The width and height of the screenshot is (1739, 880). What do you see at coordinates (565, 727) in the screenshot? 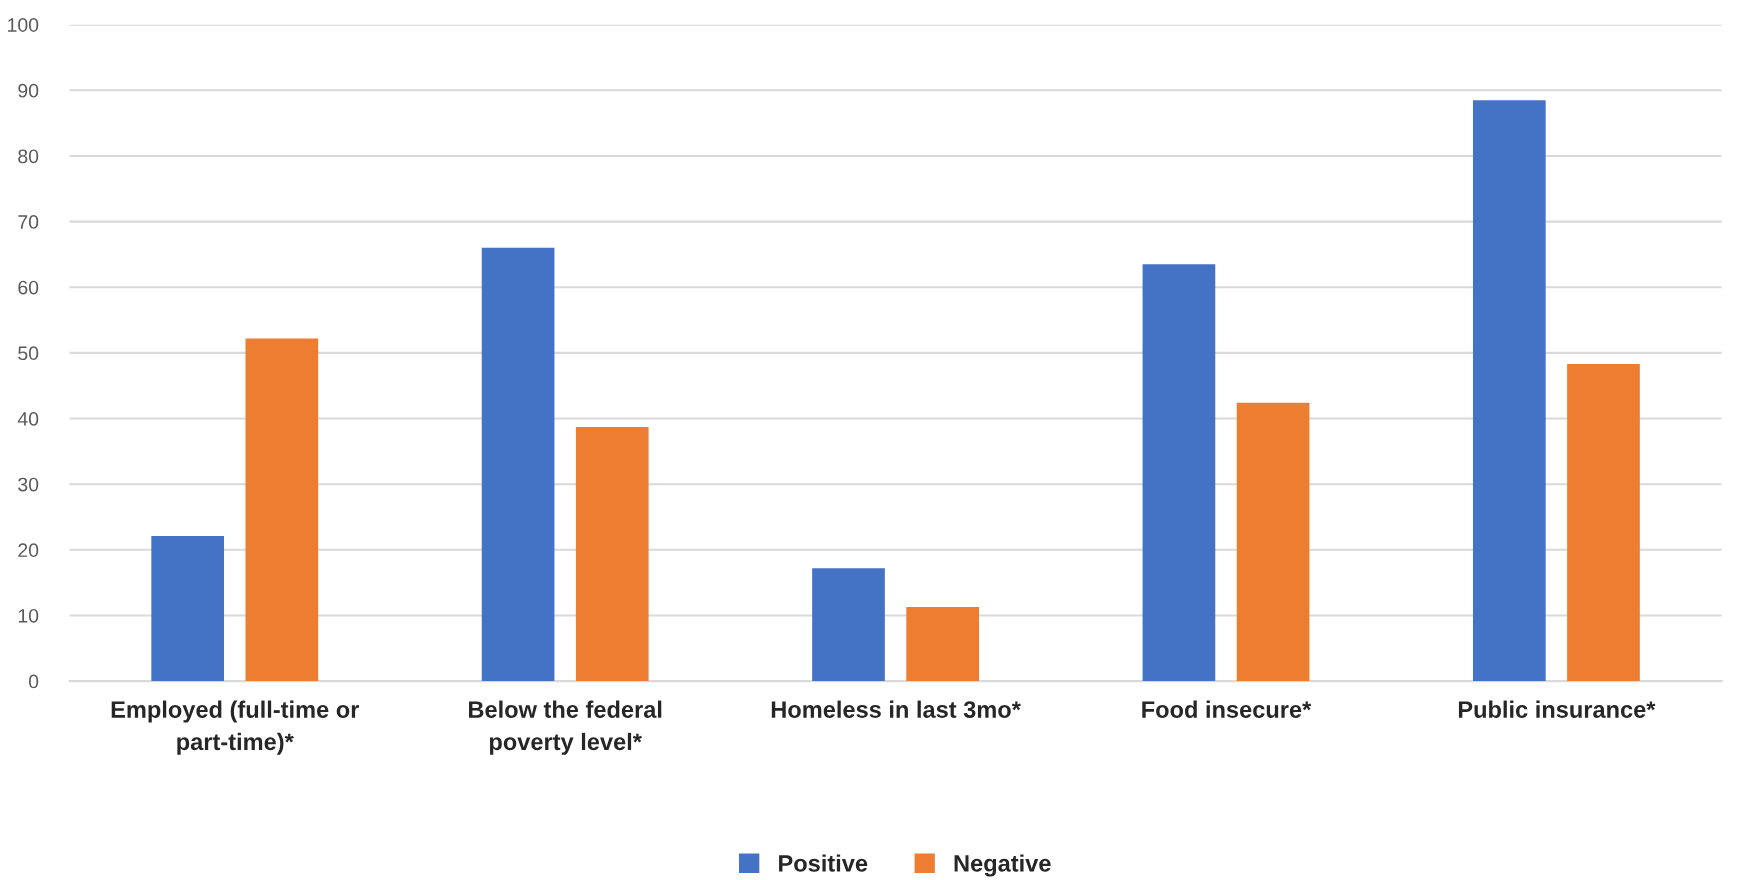
I see `x-tick-label: Below the federal poverty level*` at bounding box center [565, 727].